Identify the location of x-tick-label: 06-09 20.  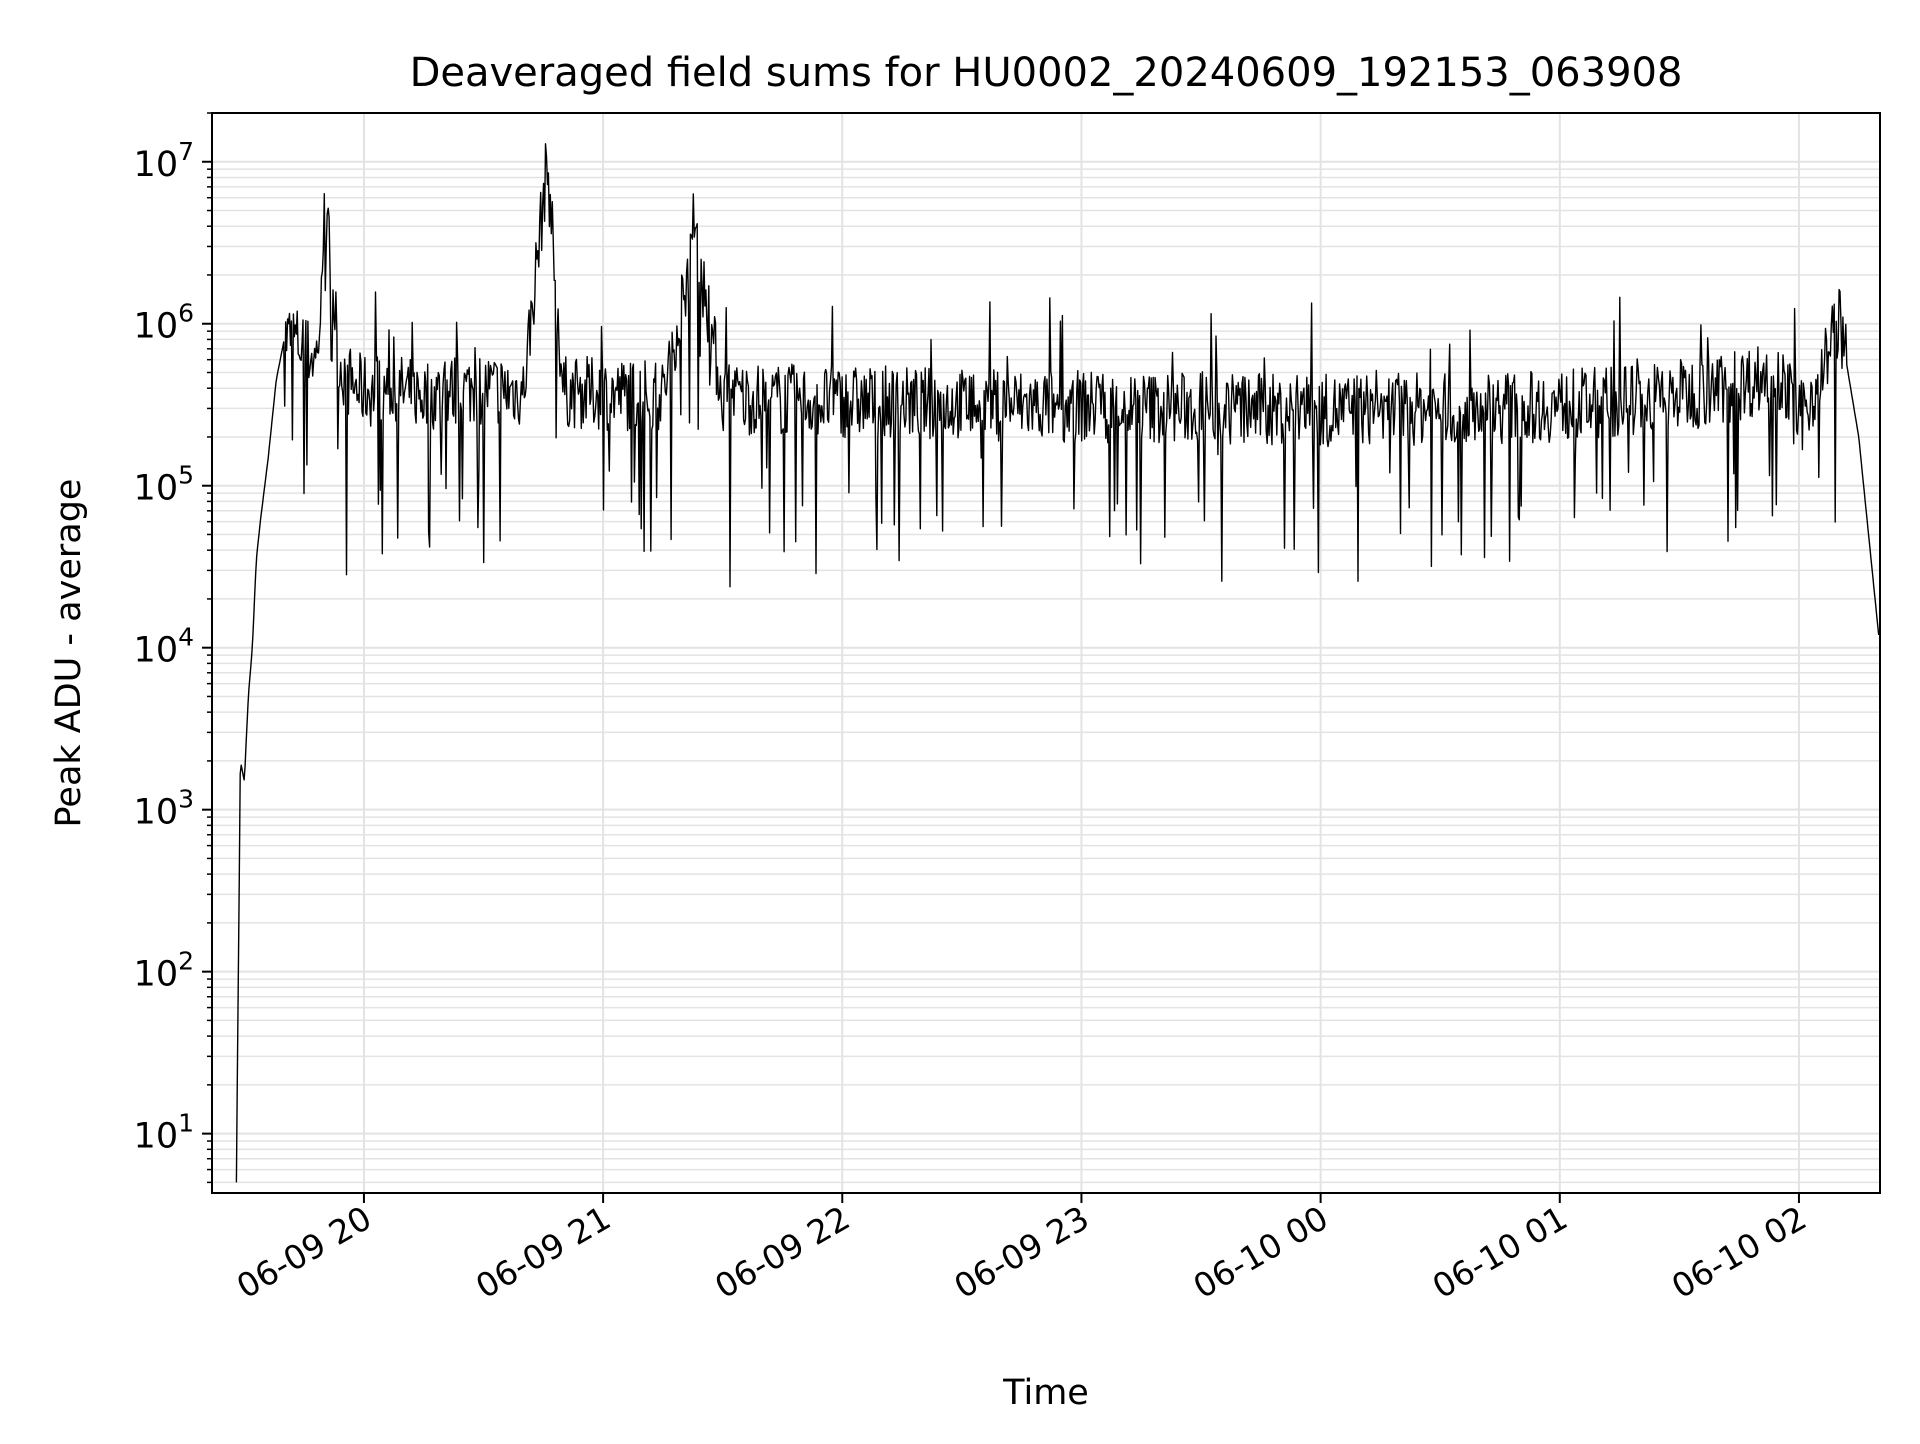
(304, 1252).